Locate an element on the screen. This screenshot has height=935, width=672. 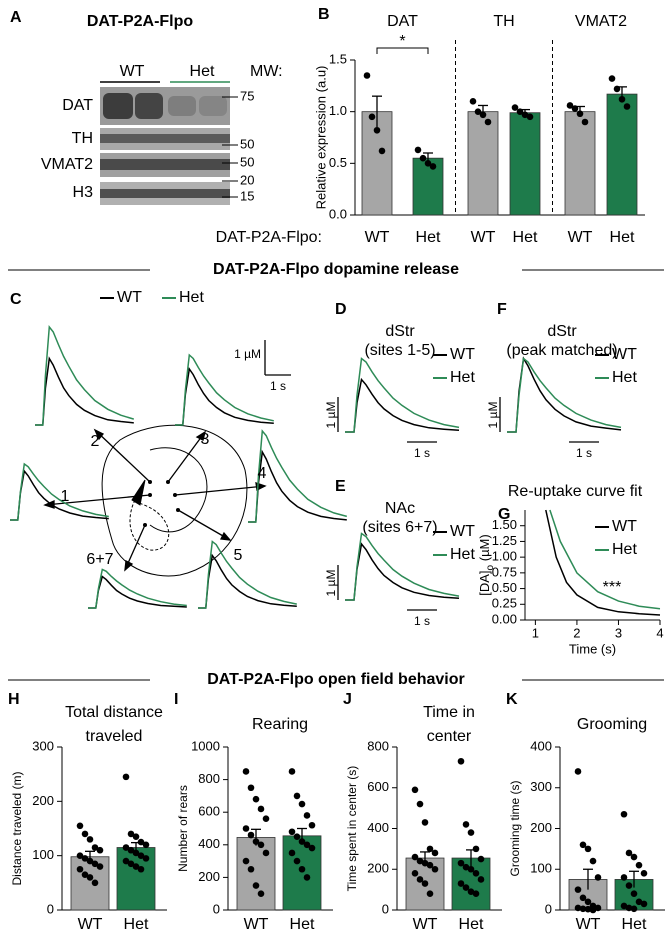
row-label: TH is located at coordinates (82, 138).